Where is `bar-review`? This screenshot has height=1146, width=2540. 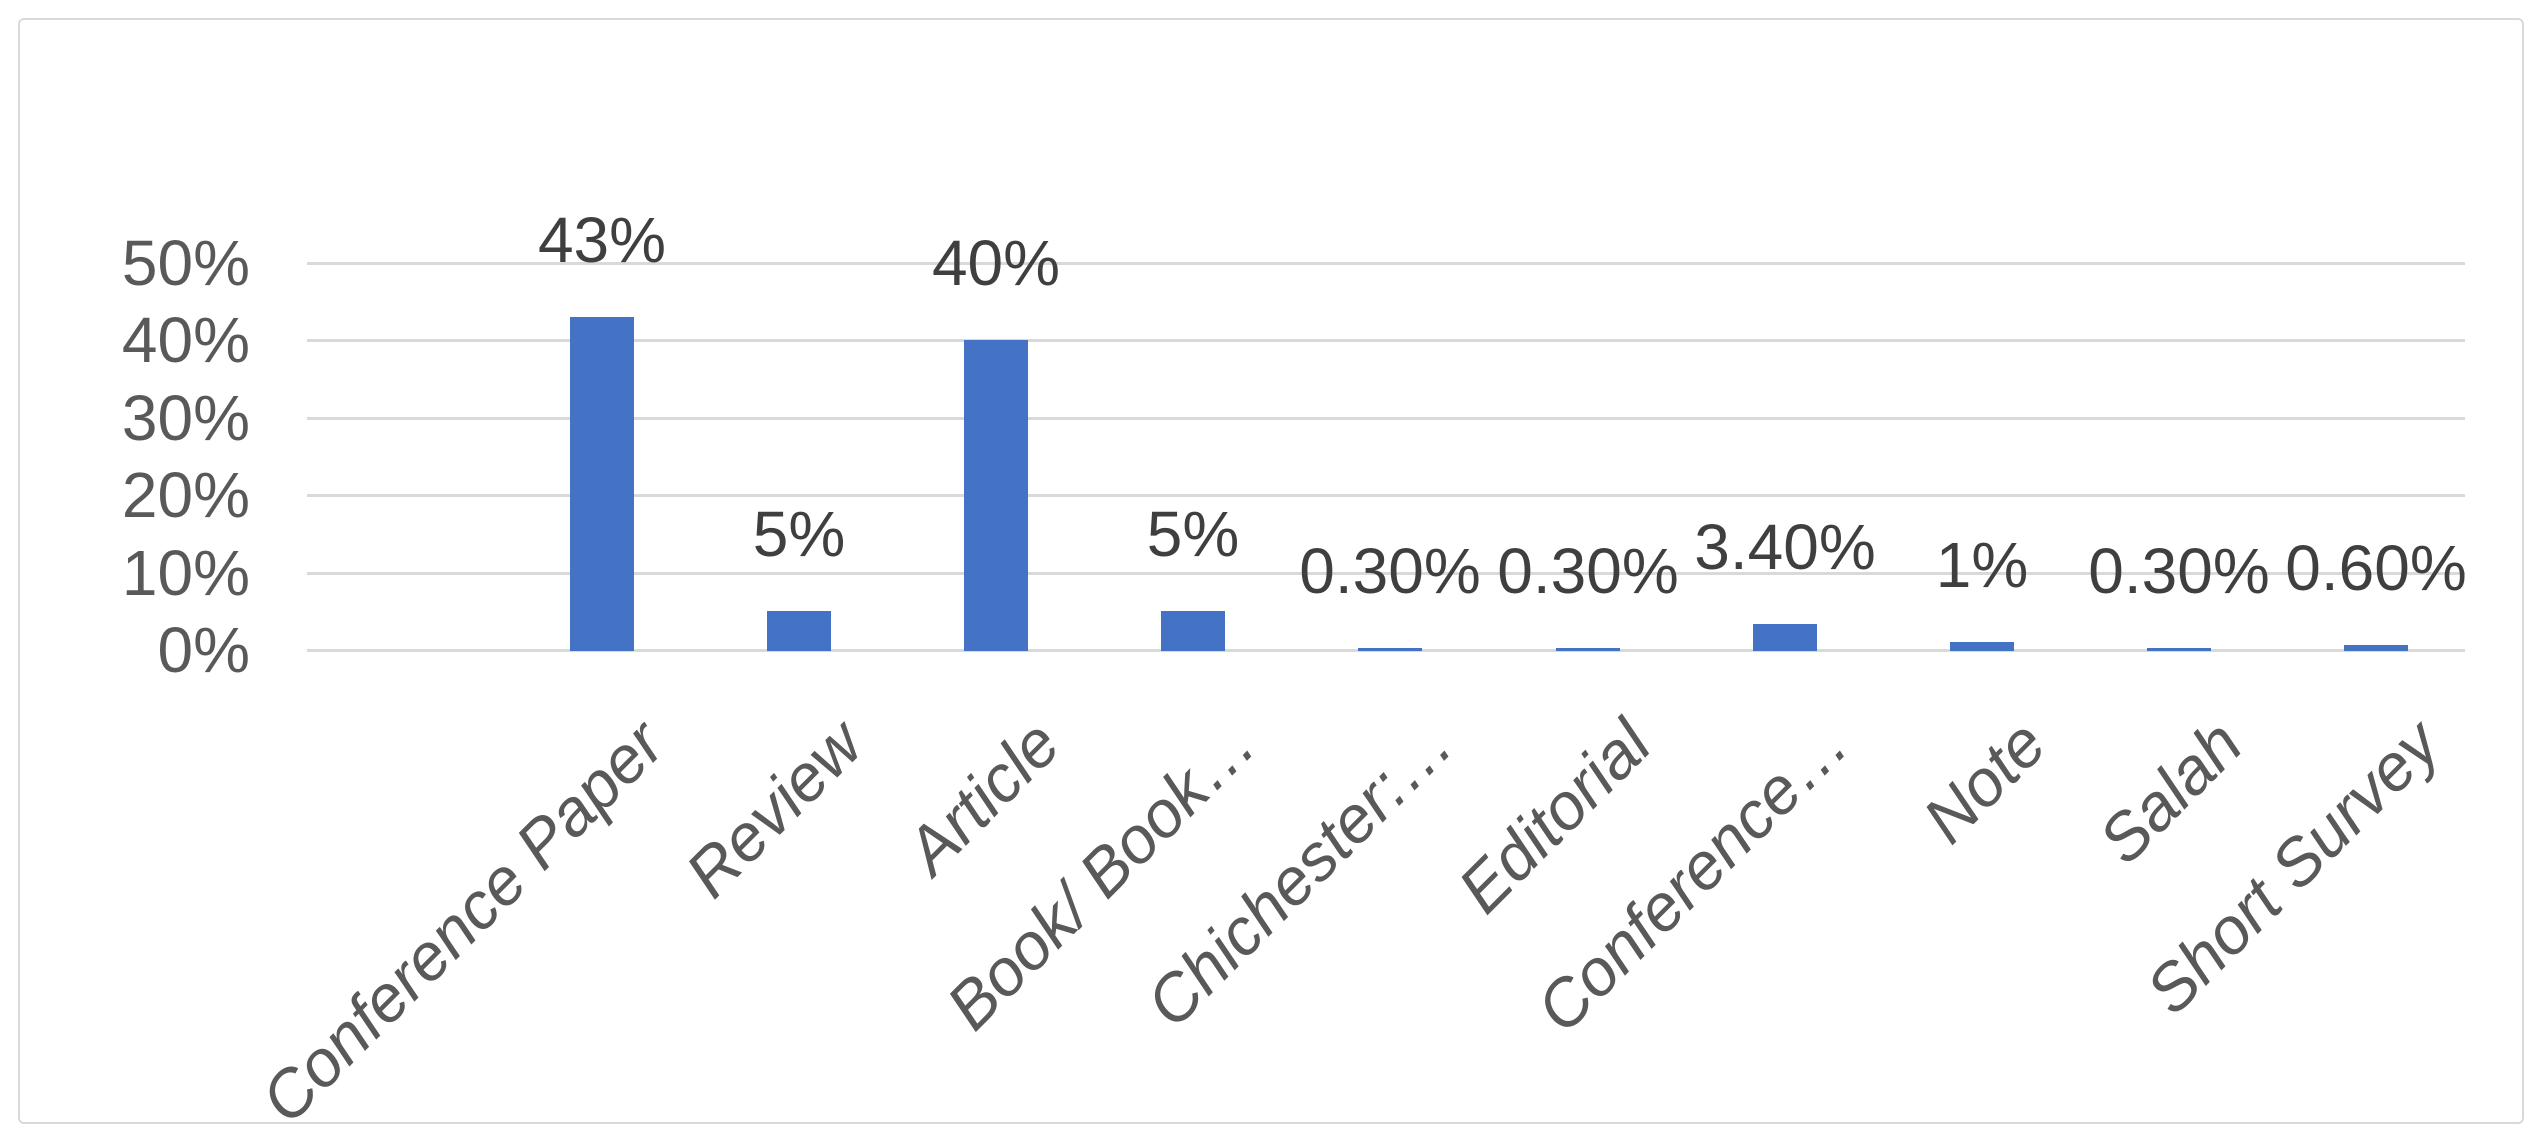
bar-review is located at coordinates (799, 631).